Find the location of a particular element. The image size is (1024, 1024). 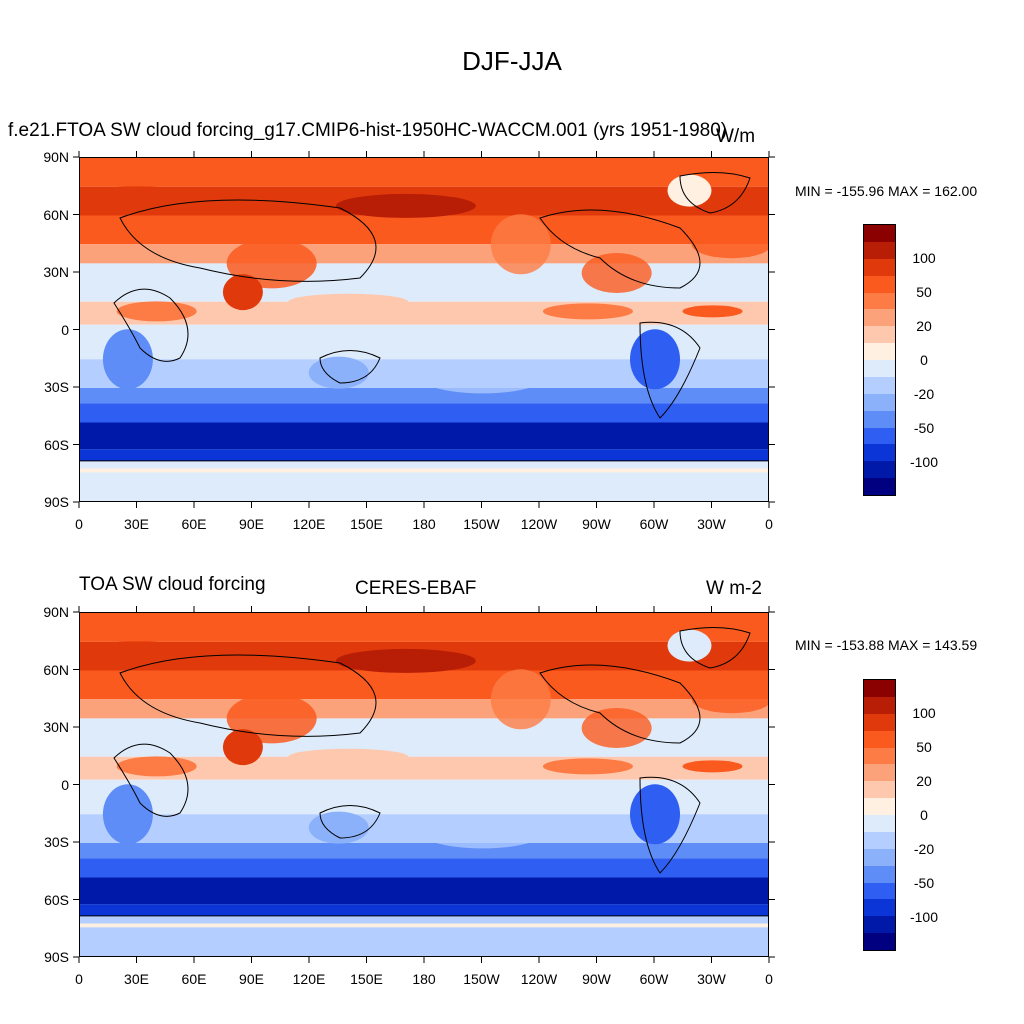

panel2-colorbar is located at coordinates (879, 815).